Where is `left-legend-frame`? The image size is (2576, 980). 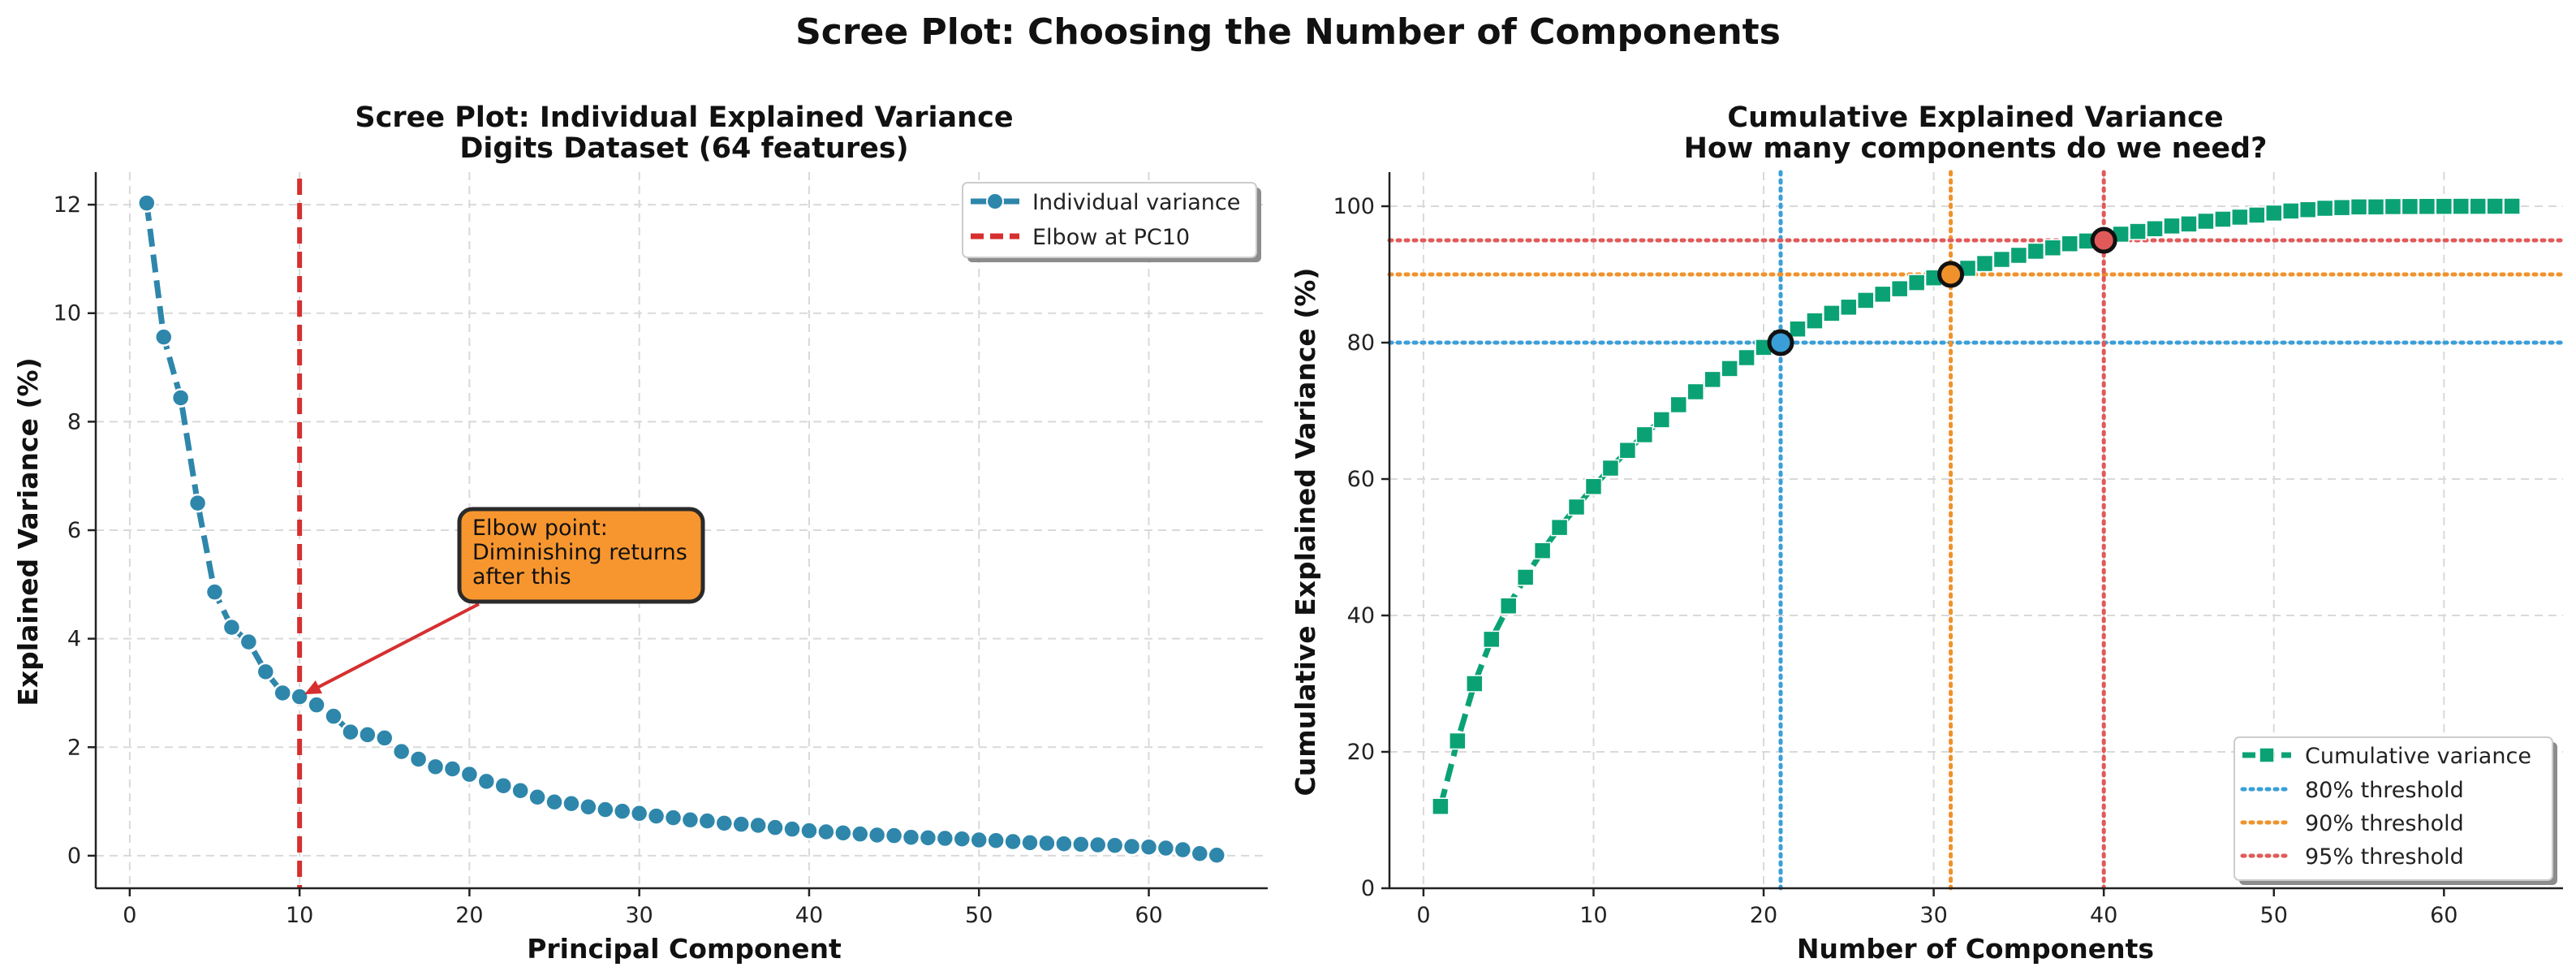
left-legend-frame is located at coordinates (1109, 220).